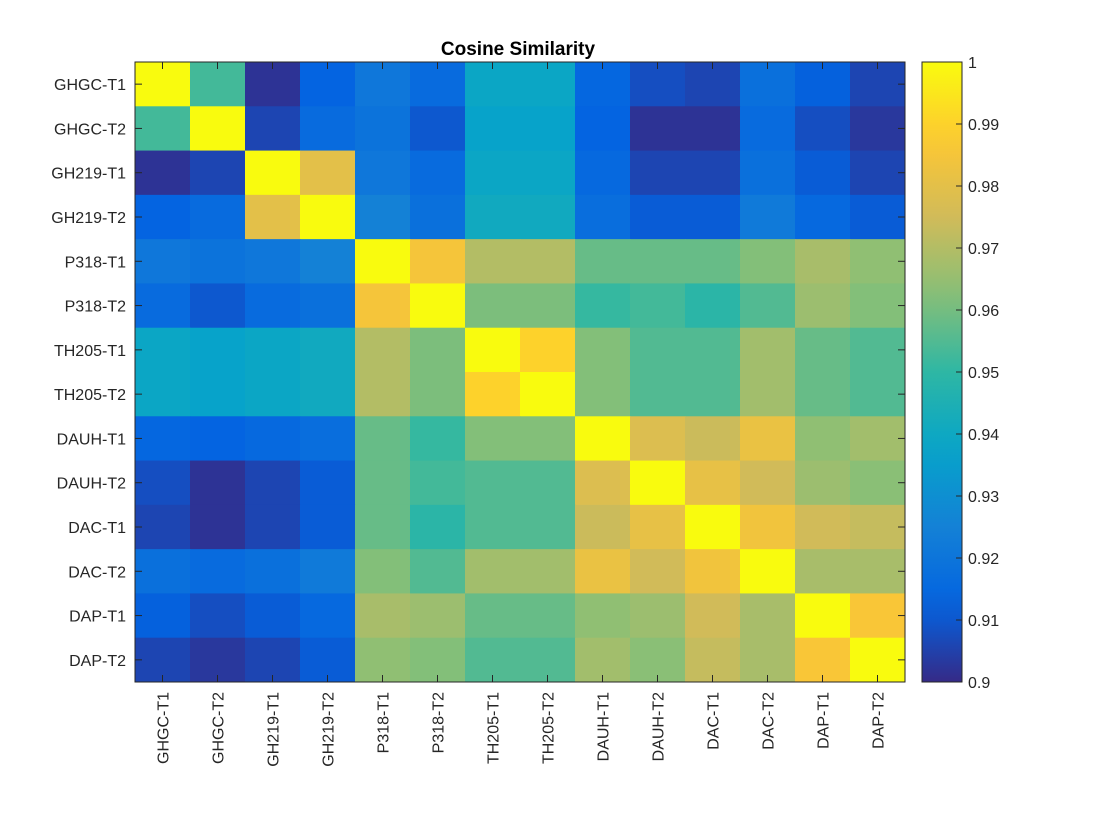 The width and height of the screenshot is (1120, 840). I want to click on y-tick-label: GHGC-T2, so click(90, 129).